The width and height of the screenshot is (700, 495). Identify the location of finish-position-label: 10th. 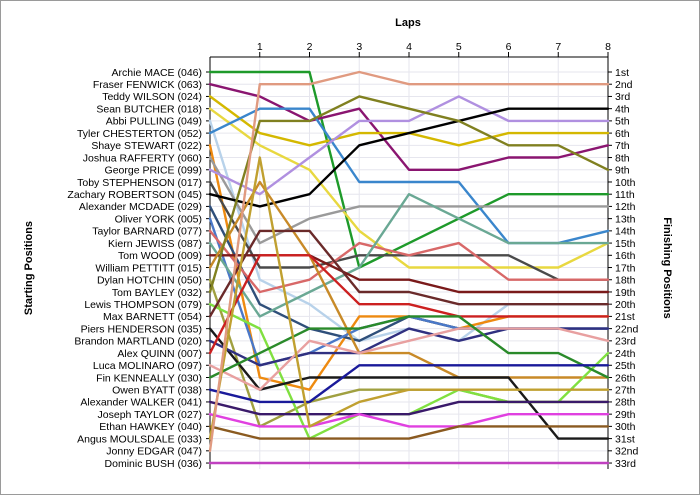
(625, 183).